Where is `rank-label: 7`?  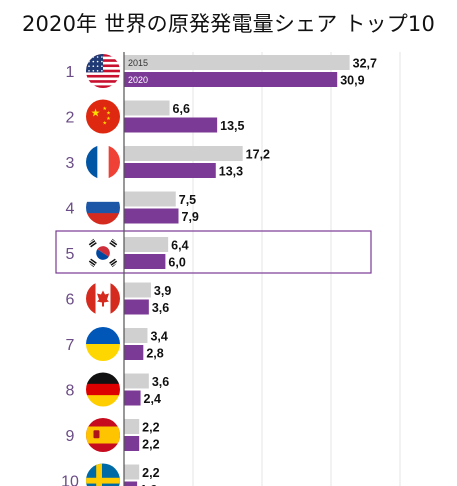
rank-label: 7 is located at coordinates (70, 345).